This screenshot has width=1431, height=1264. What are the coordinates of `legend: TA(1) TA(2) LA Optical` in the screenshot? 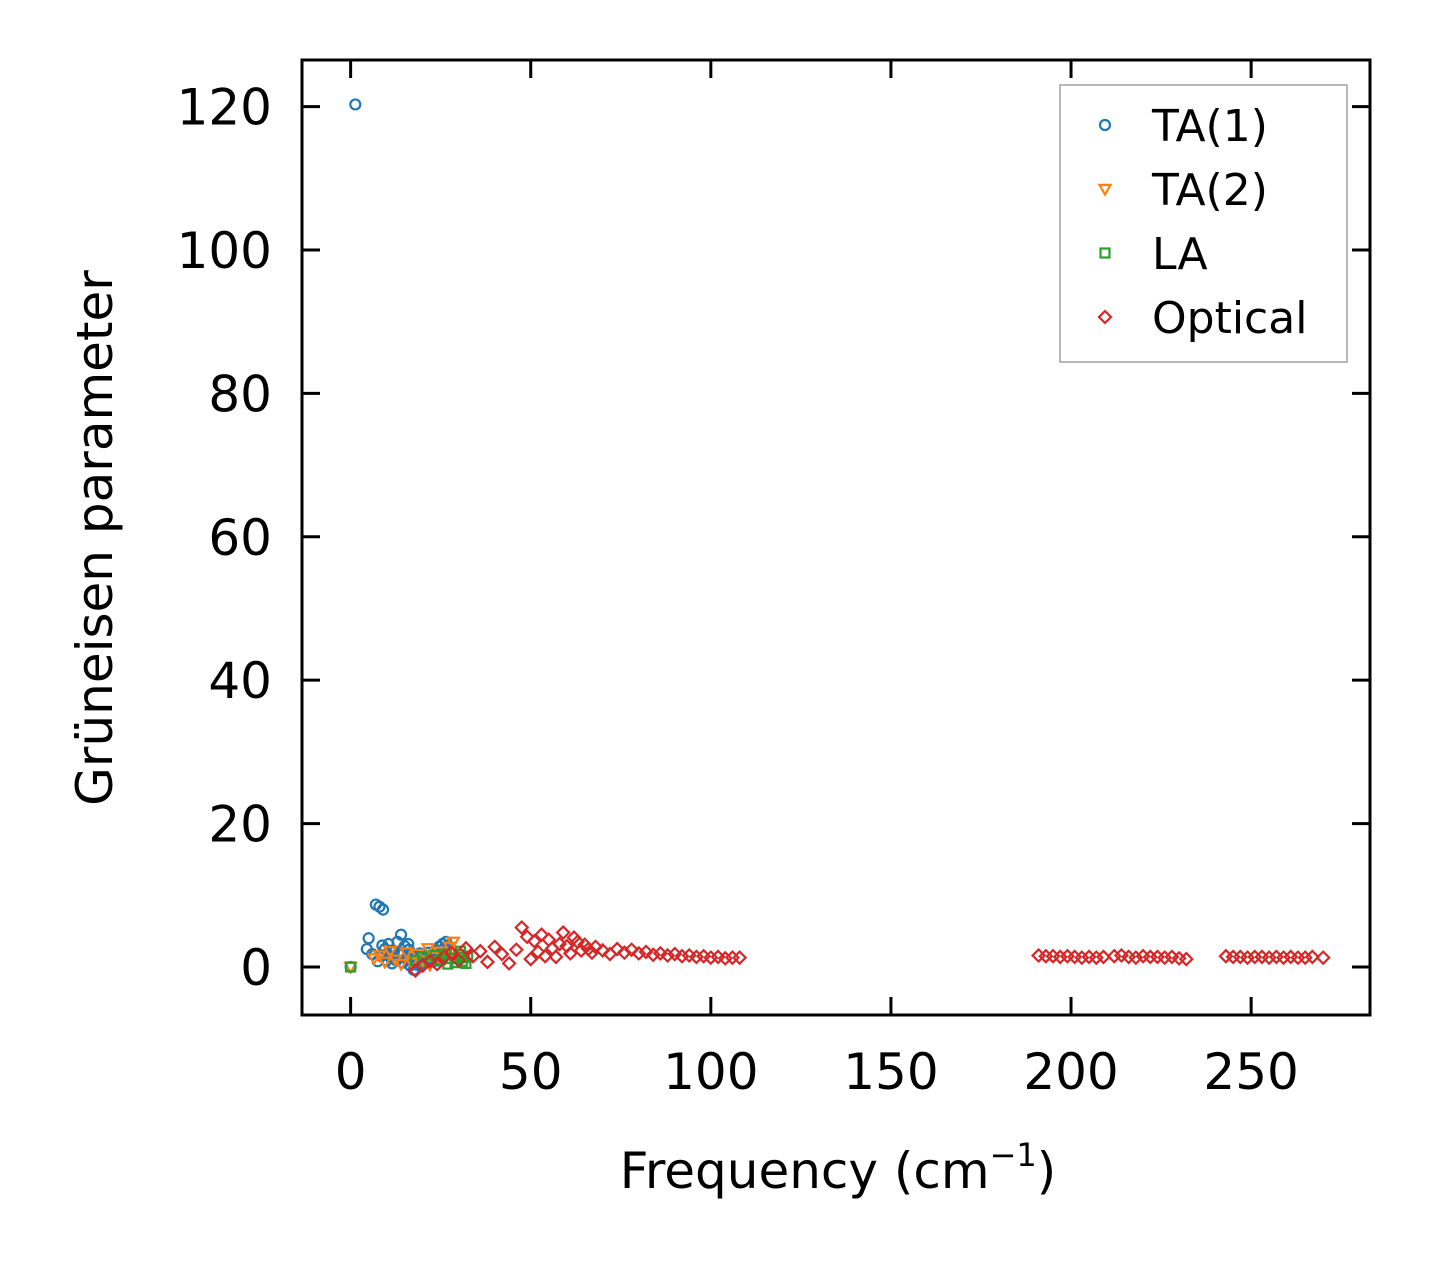 It's located at (1203, 223).